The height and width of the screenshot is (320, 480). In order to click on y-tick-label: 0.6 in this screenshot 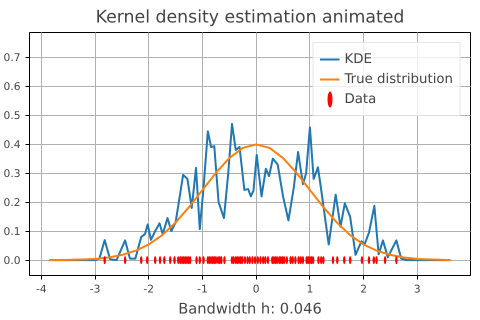, I will do `click(12, 87)`.